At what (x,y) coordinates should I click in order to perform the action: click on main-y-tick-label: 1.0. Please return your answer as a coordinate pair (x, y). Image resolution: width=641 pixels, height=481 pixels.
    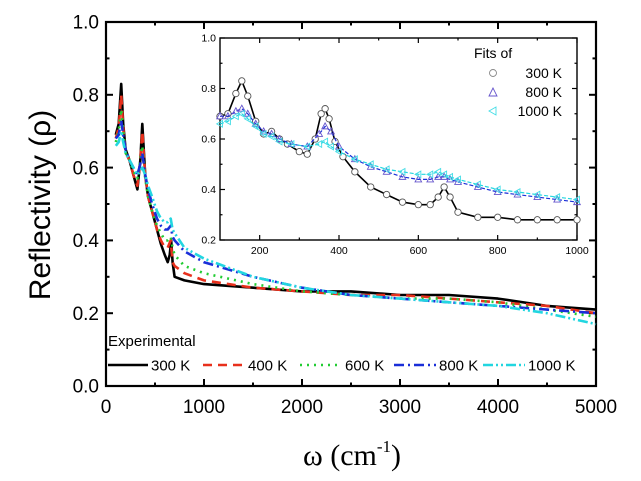
    Looking at the image, I should click on (86, 23).